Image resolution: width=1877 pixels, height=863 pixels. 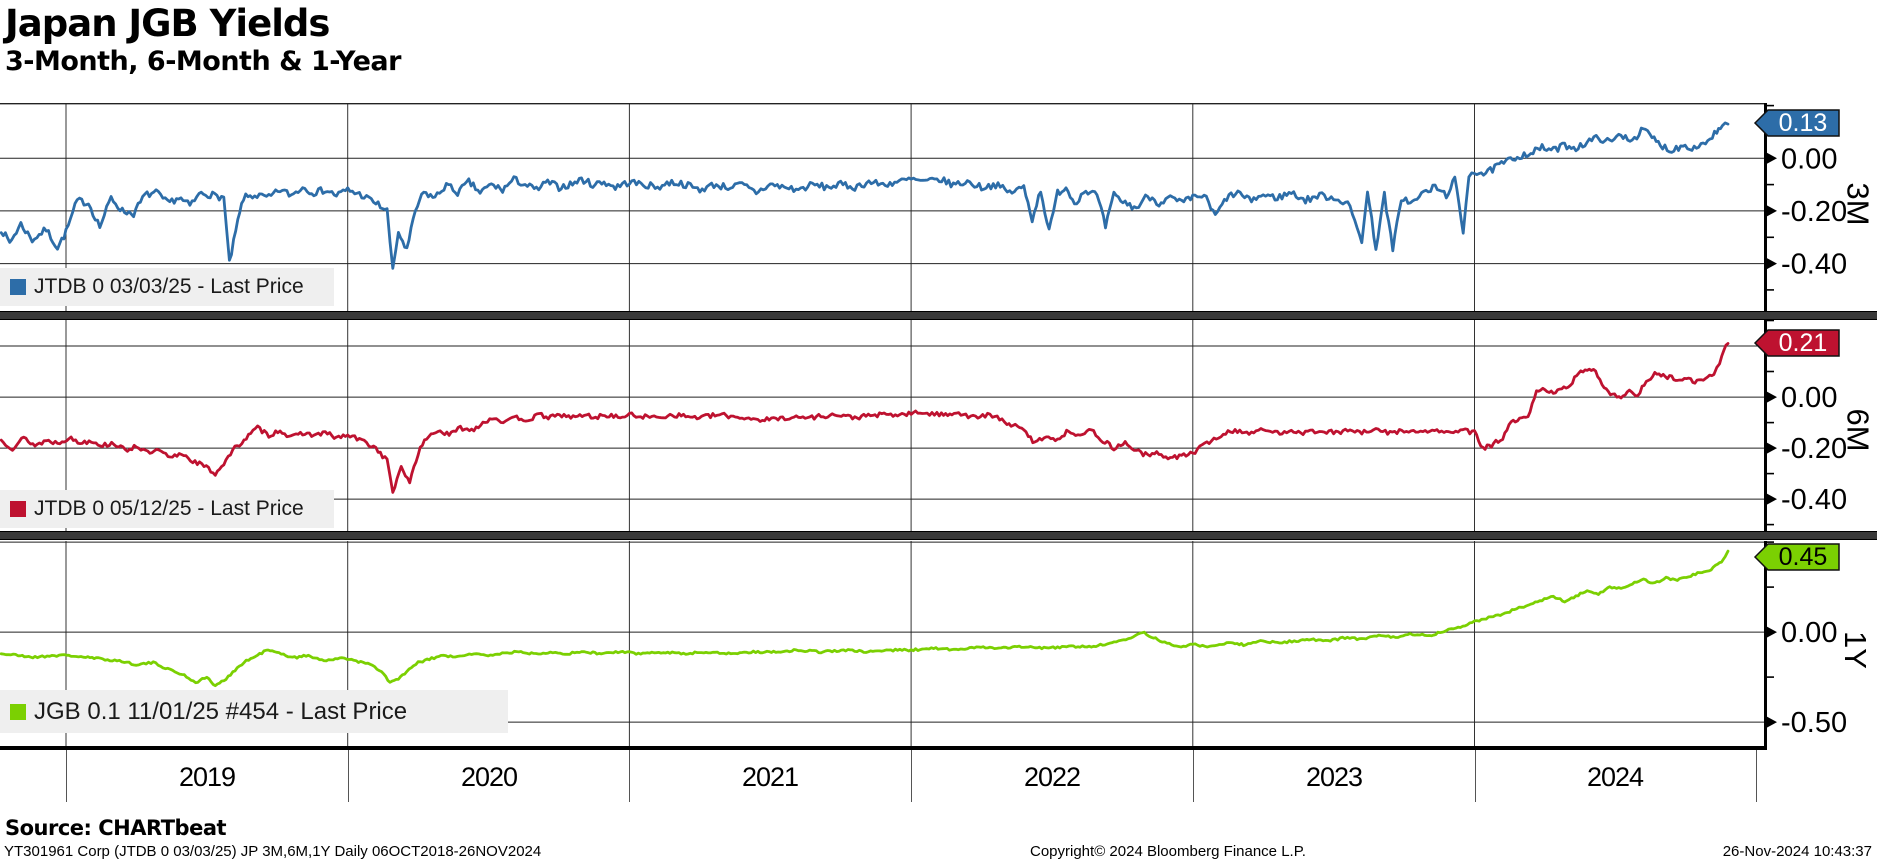 I want to click on badge-shape-3m, so click(x=1796, y=123).